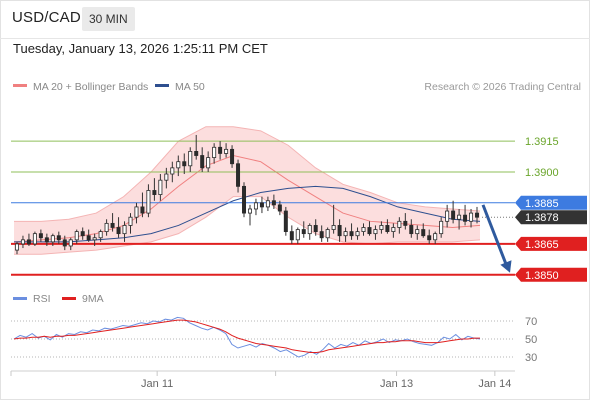 This screenshot has width=590, height=400. I want to click on forecast-arrow-shaft, so click(495, 236).